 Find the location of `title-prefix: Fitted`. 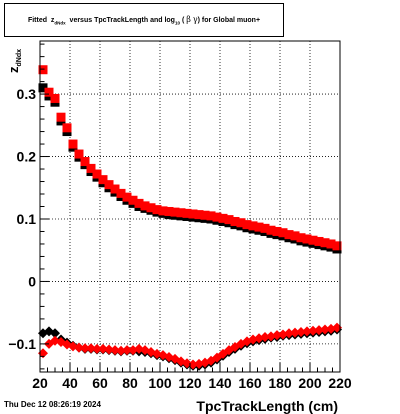

title-prefix: Fitted is located at coordinates (37, 20).